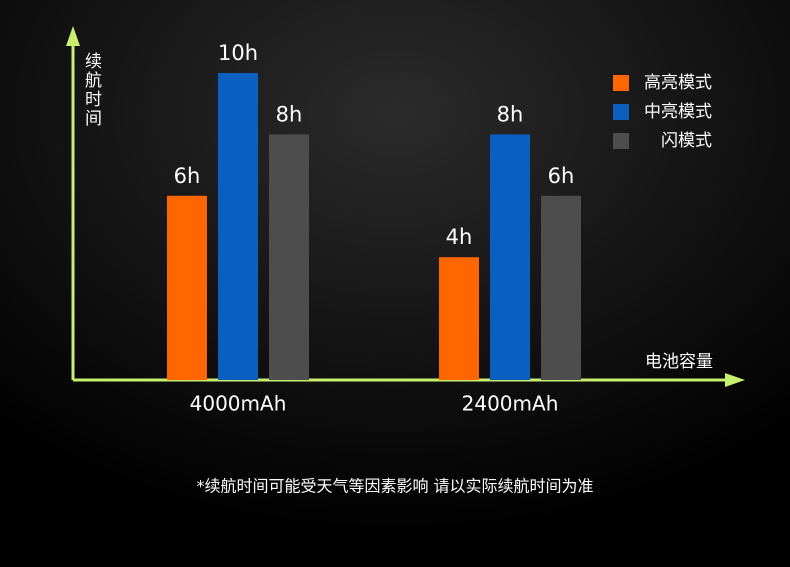 This screenshot has height=567, width=790. What do you see at coordinates (735, 380) in the screenshot?
I see `x-axis-arrow` at bounding box center [735, 380].